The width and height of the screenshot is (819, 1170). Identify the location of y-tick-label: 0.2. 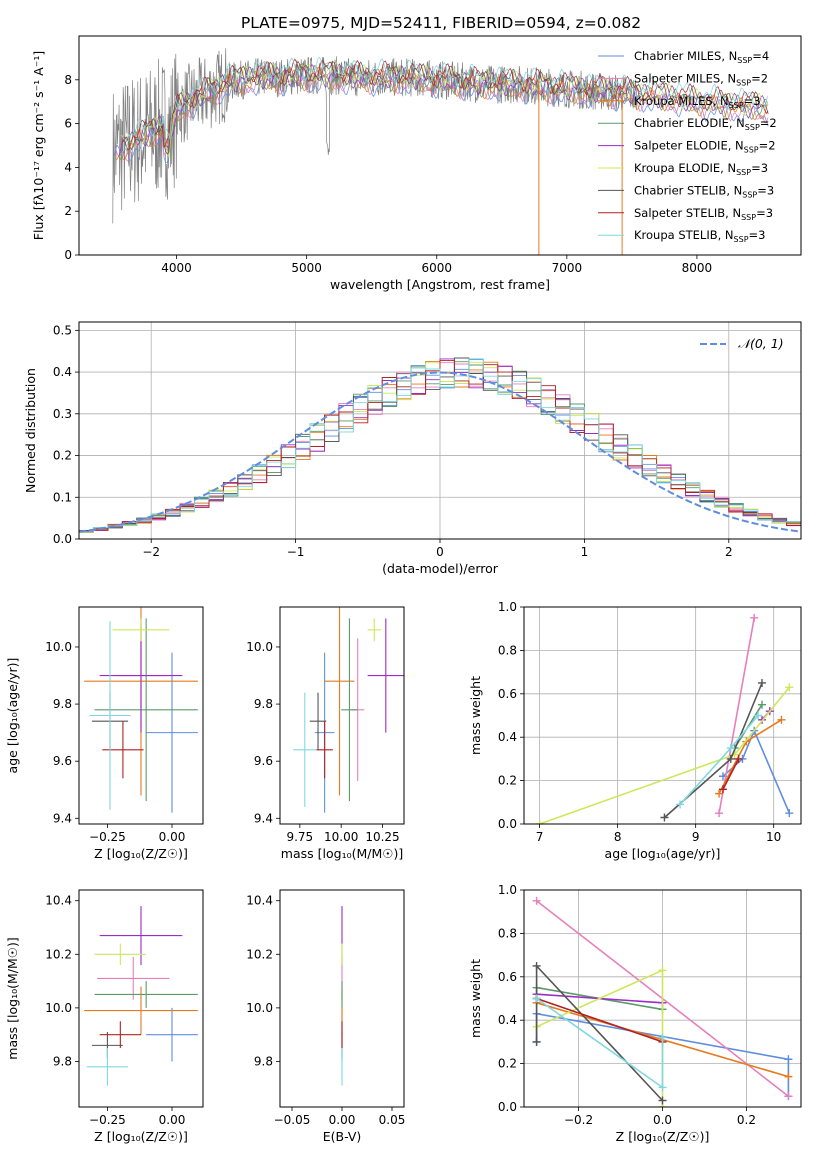
(507, 781).